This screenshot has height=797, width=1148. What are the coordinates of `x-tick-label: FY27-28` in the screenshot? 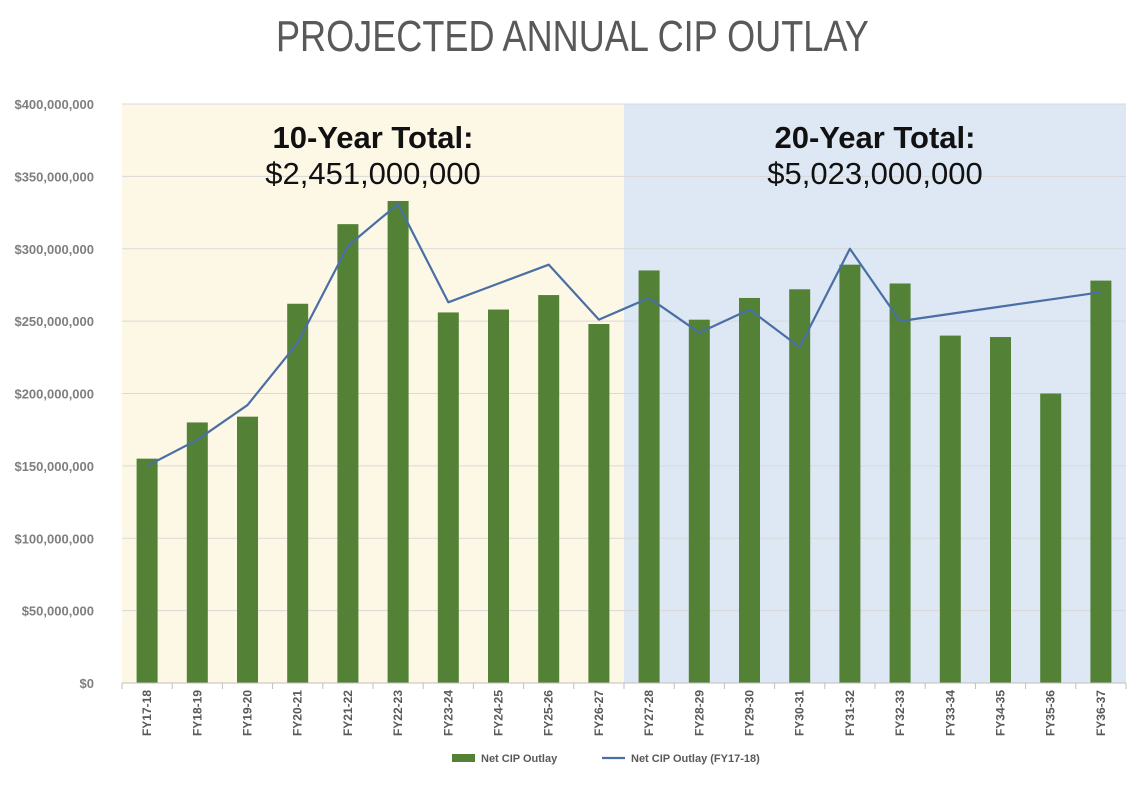 It's located at (649, 713).